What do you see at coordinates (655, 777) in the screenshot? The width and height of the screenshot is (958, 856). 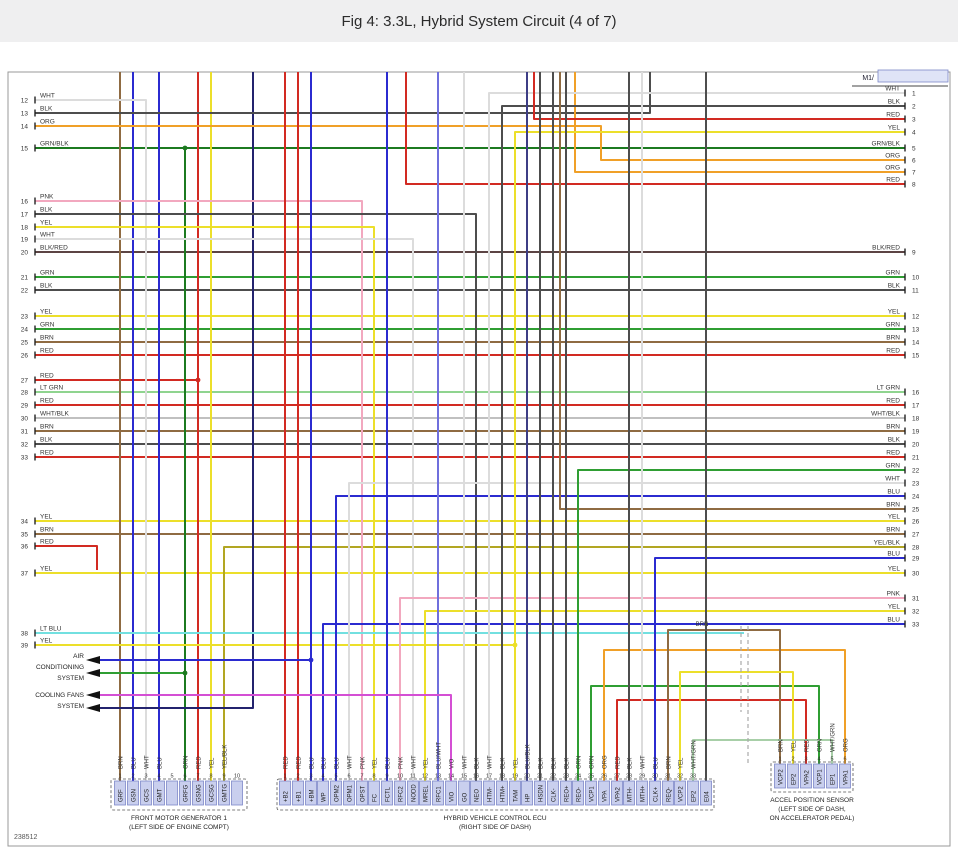 I see `connector-pin-number: 30` at bounding box center [655, 777].